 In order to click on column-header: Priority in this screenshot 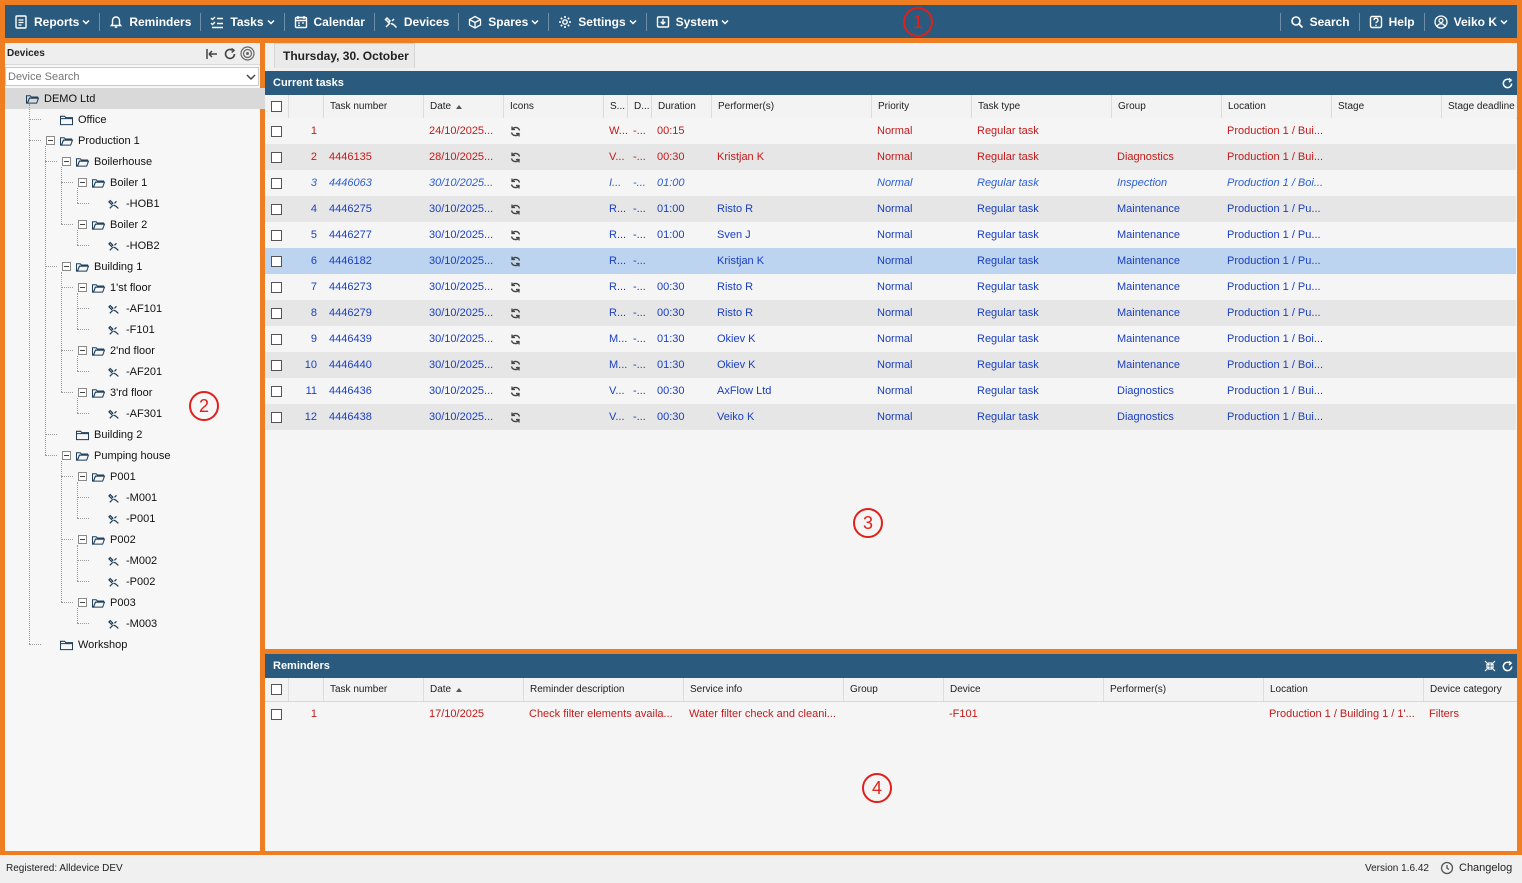, I will do `click(921, 106)`.